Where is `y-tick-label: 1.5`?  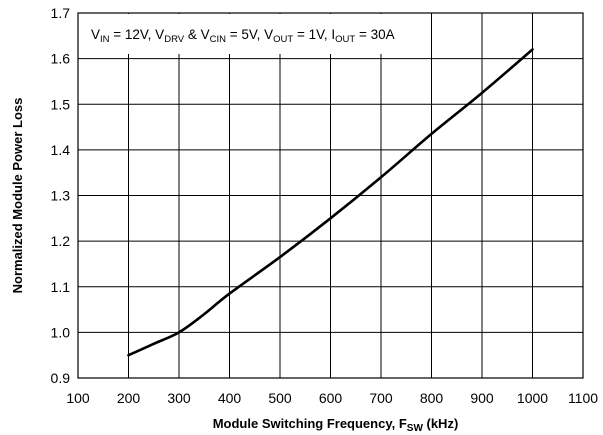 y-tick-label: 1.5 is located at coordinates (61, 104).